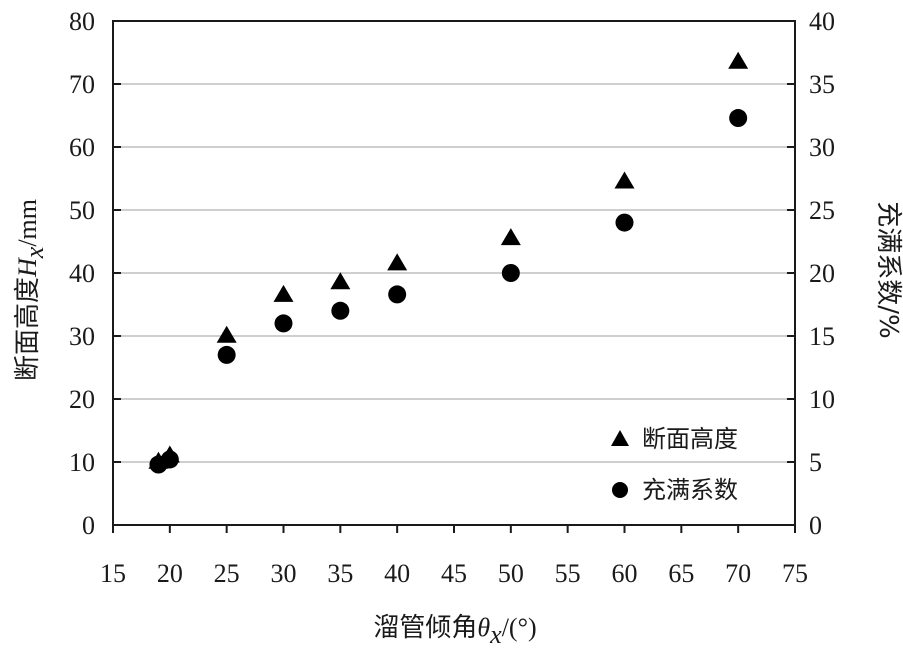 This screenshot has height=655, width=903. Describe the element at coordinates (620, 490) in the screenshot. I see `legend-circle-marker` at that location.